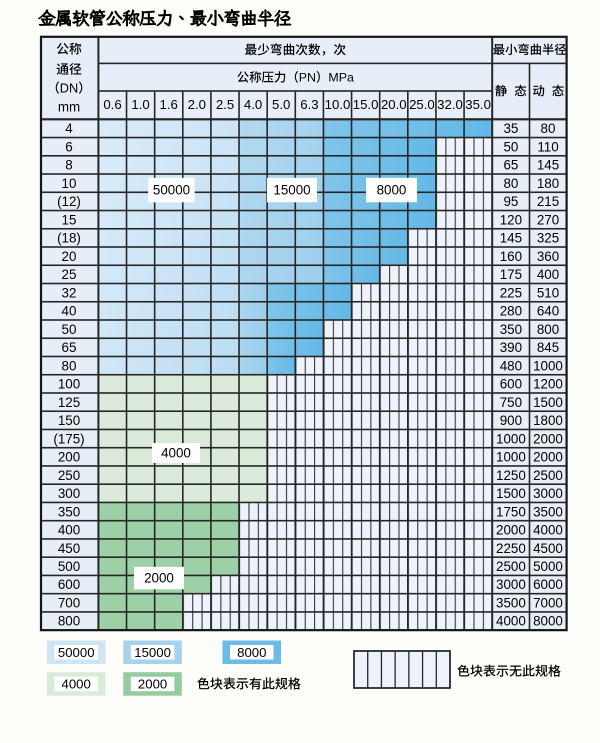  What do you see at coordinates (548, 548) in the screenshot?
I see `svg-text: 4500` at bounding box center [548, 548].